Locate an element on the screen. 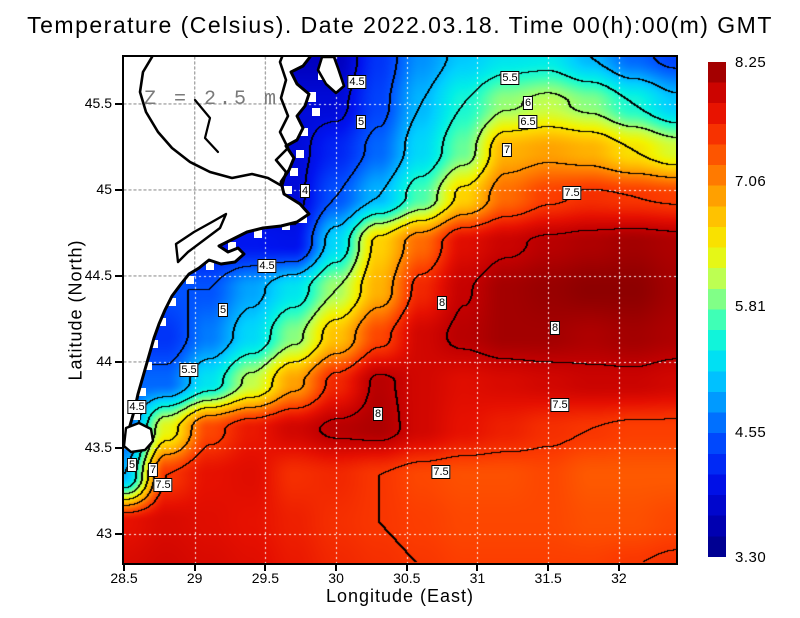 The image size is (800, 618). y-tick-label: 45 is located at coordinates (104, 188).